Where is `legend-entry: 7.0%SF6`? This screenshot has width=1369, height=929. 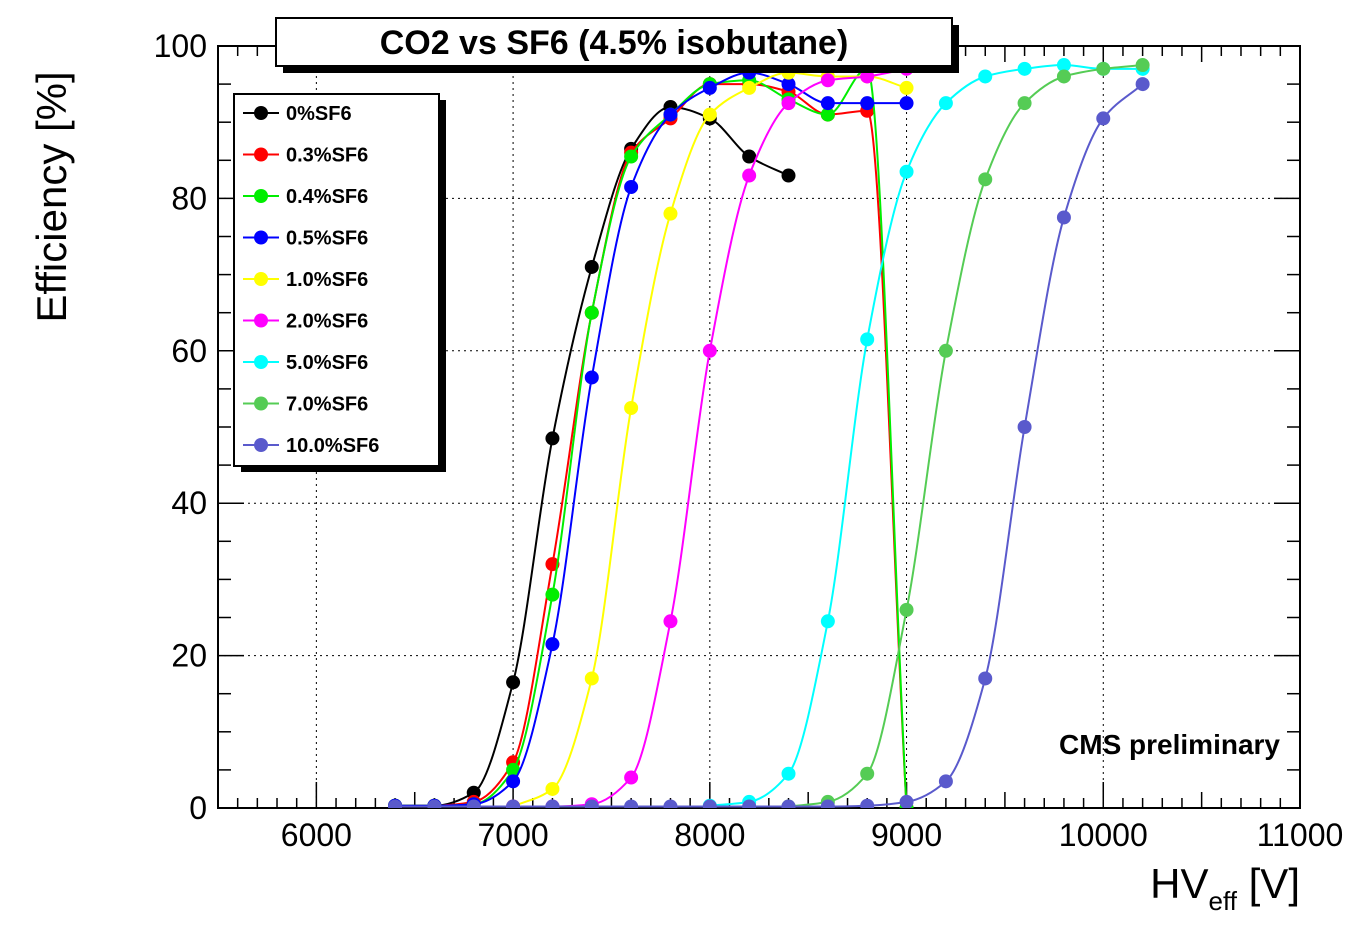
legend-entry: 7.0%SF6 is located at coordinates (305, 405).